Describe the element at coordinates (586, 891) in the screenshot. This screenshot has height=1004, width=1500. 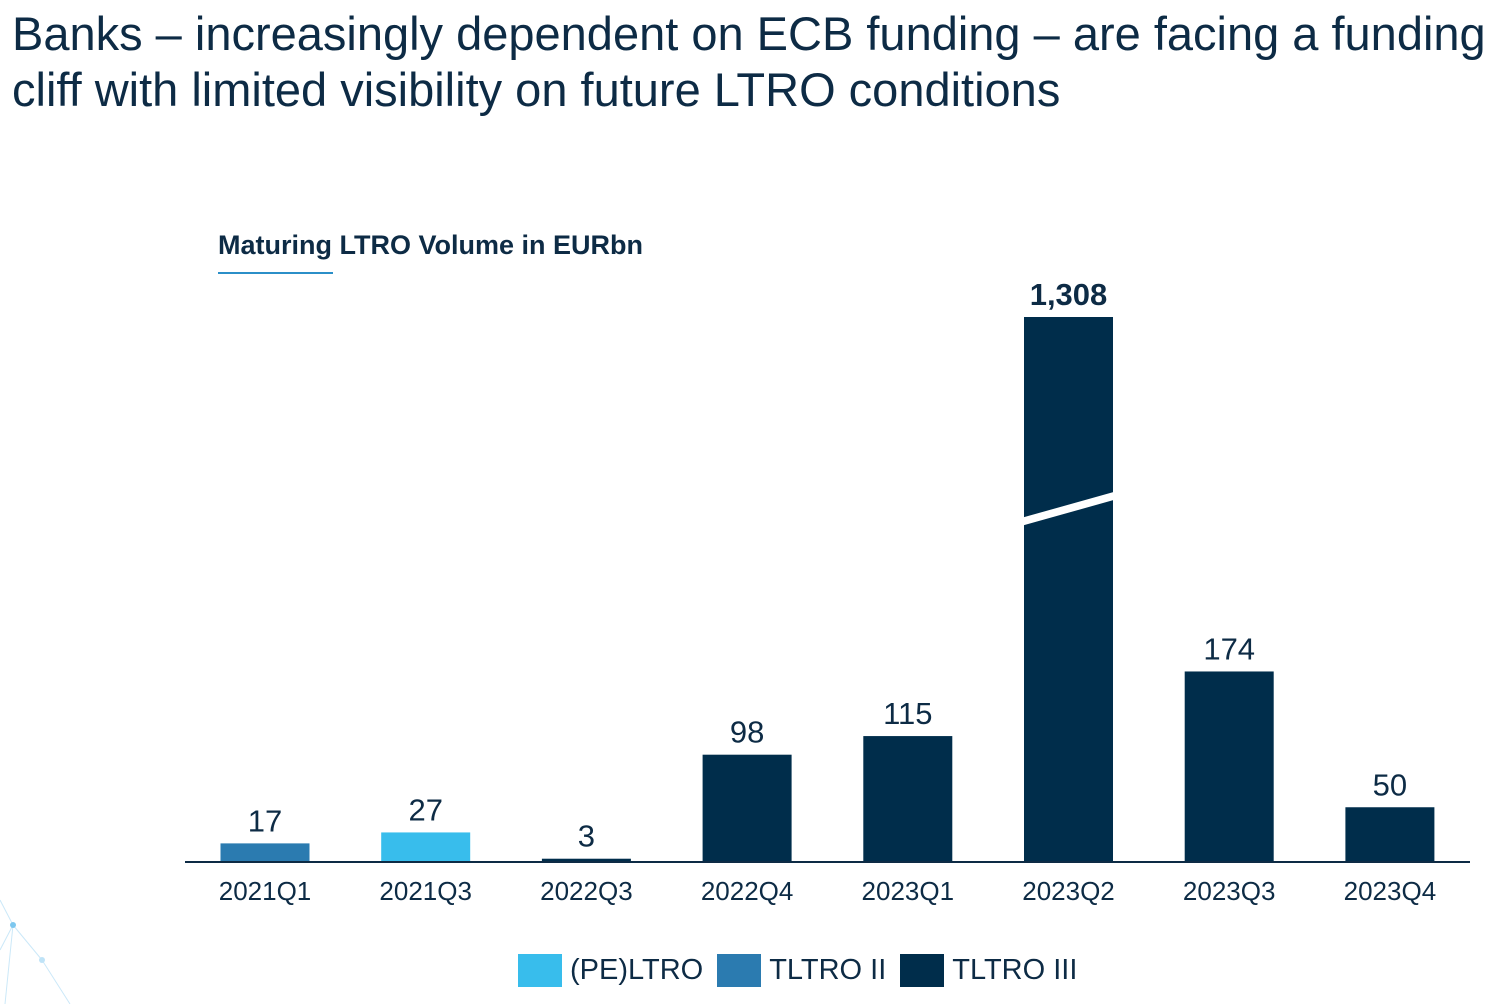
I see `x-tick-label: 2022Q3` at that location.